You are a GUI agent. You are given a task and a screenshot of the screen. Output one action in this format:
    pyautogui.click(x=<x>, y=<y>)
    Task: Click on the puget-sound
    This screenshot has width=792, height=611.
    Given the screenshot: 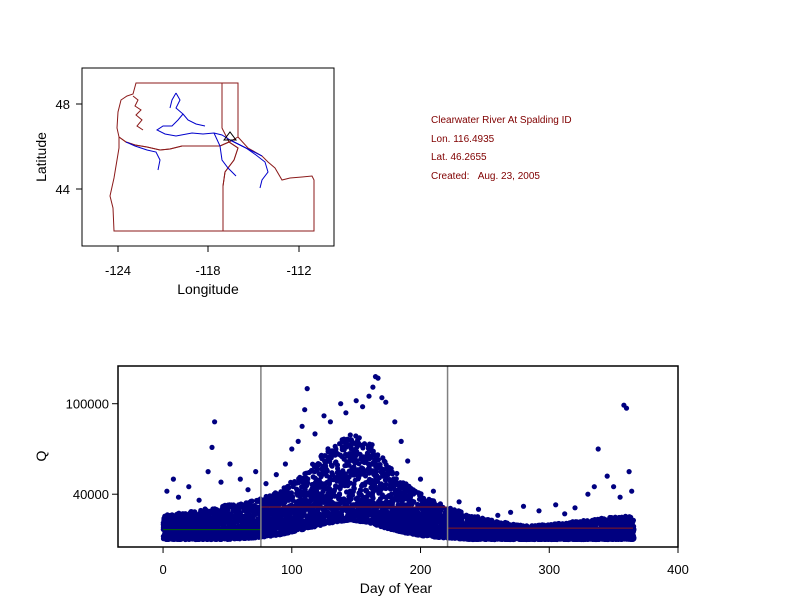 What is the action you would take?
    pyautogui.click(x=138, y=113)
    